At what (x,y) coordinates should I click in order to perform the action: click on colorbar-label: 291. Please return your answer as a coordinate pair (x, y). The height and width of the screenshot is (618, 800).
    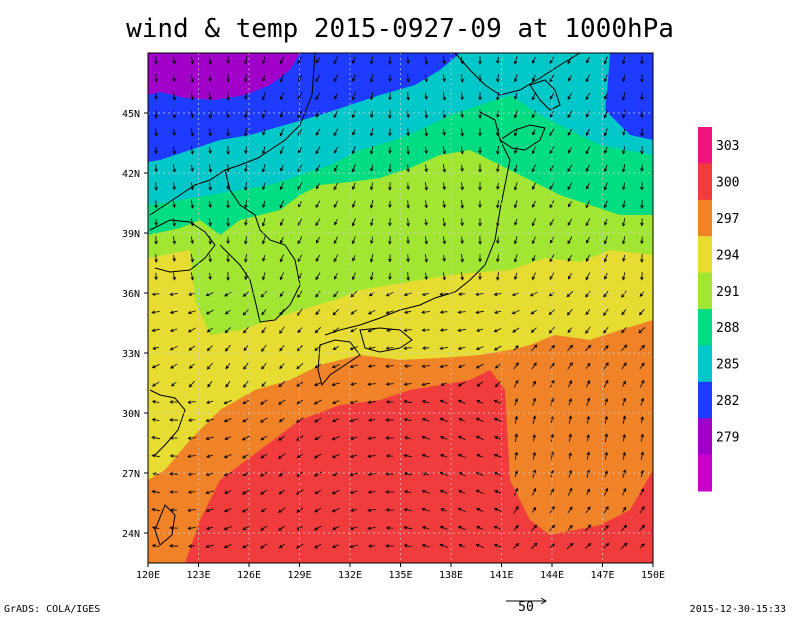
    Looking at the image, I should click on (727, 292).